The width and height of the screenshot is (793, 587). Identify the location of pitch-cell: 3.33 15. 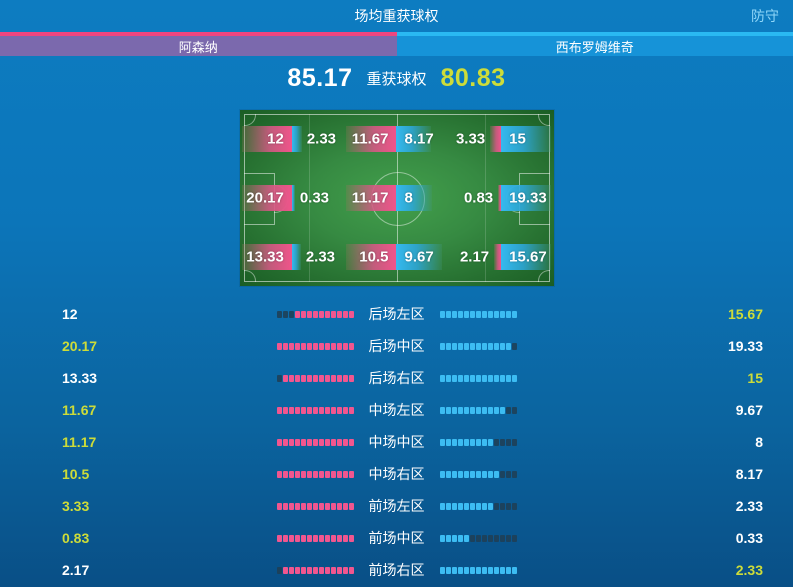
(501, 139).